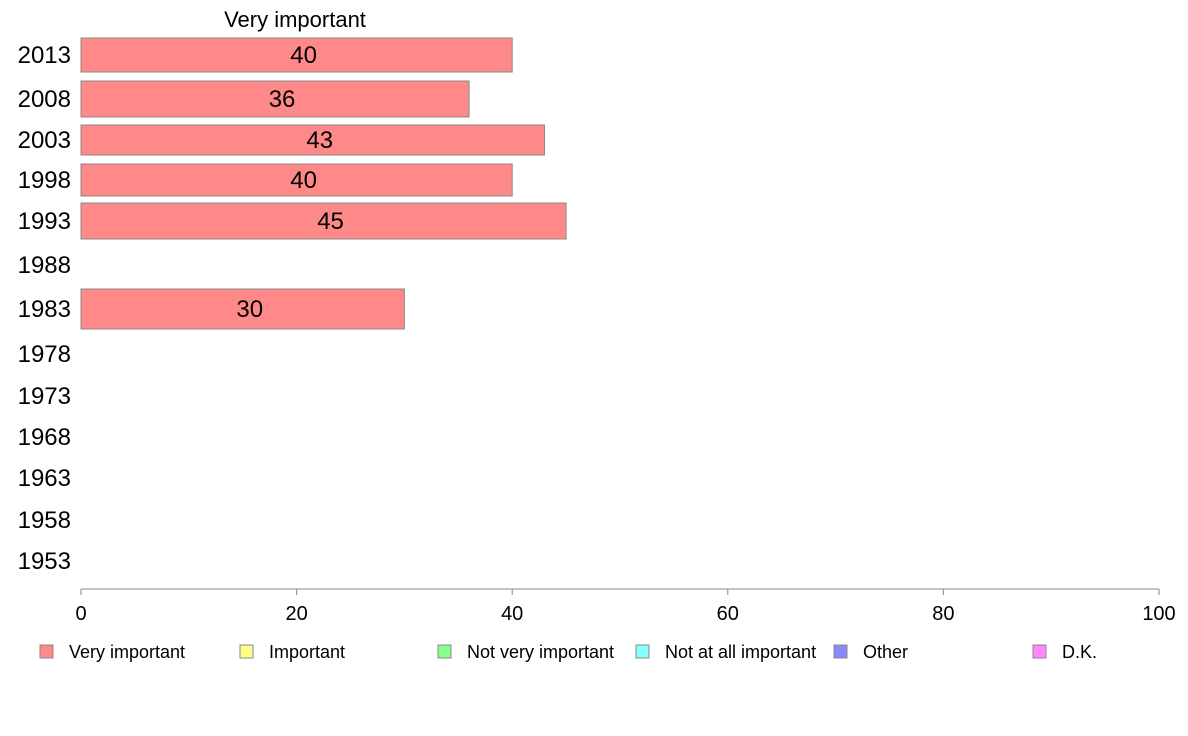 The width and height of the screenshot is (1188, 736). I want to click on legend-label-very-important: Very important, so click(127, 652).